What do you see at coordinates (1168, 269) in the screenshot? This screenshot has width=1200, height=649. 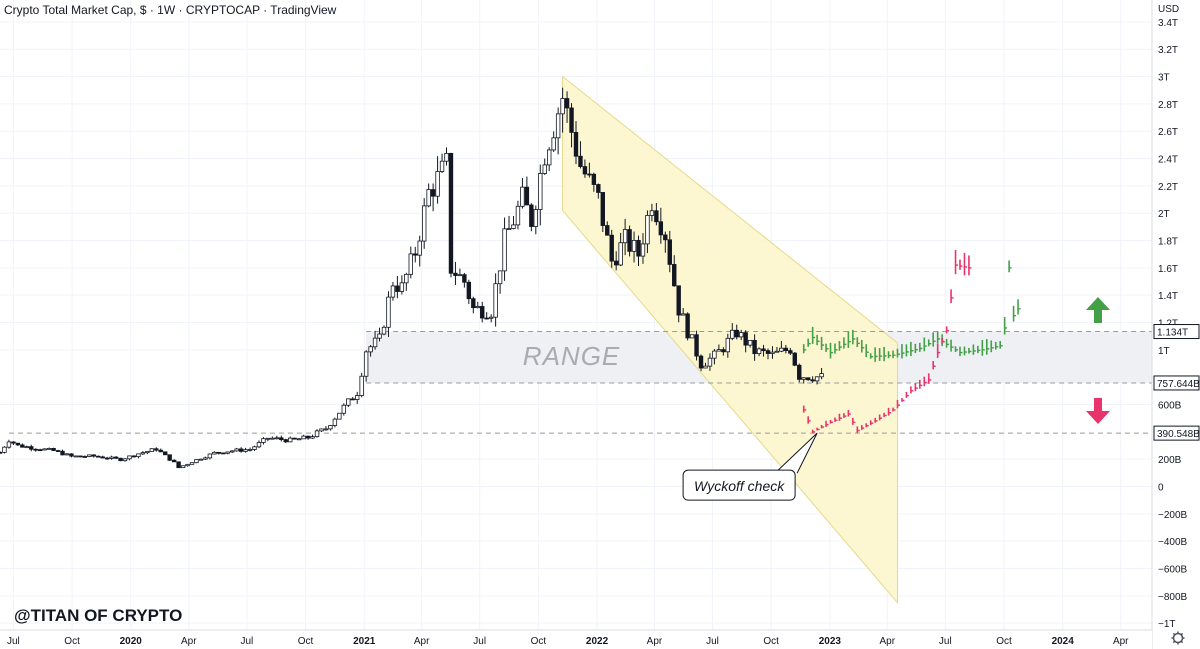 I see `y-tick-label: 1.6T` at bounding box center [1168, 269].